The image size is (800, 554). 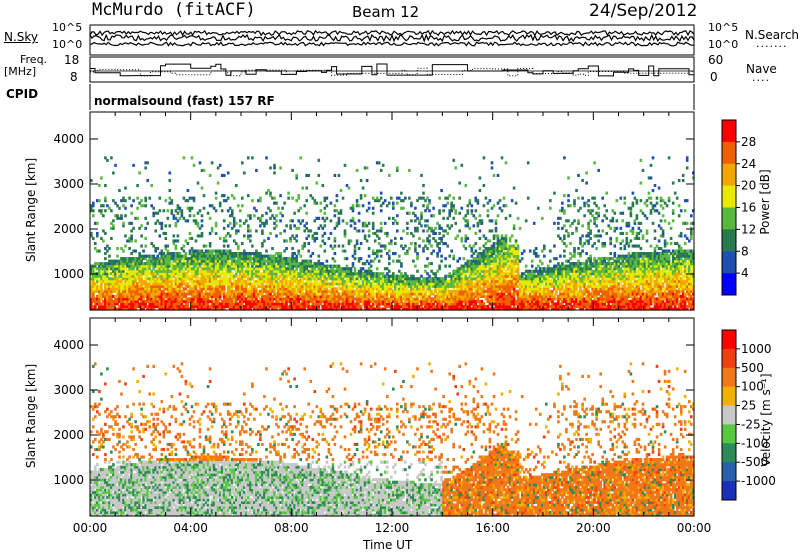 I want to click on power-colorbar: 4 8 12 16 20 24 28, so click(x=738, y=207).